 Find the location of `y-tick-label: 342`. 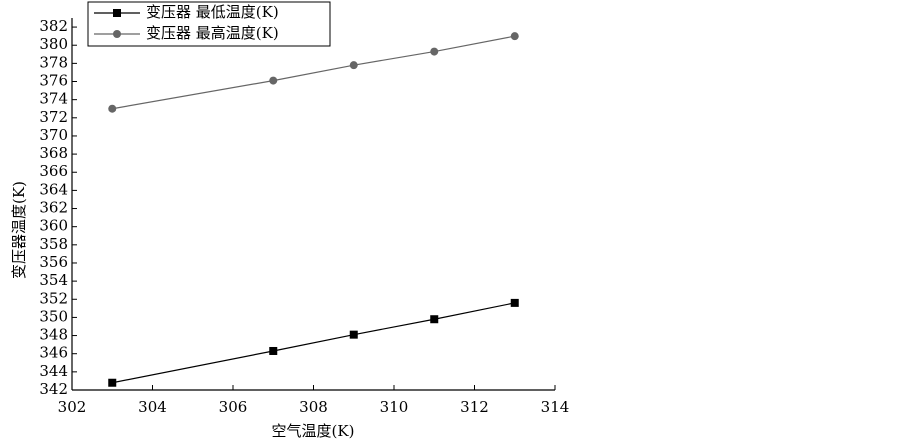

y-tick-label: 342 is located at coordinates (53, 389).